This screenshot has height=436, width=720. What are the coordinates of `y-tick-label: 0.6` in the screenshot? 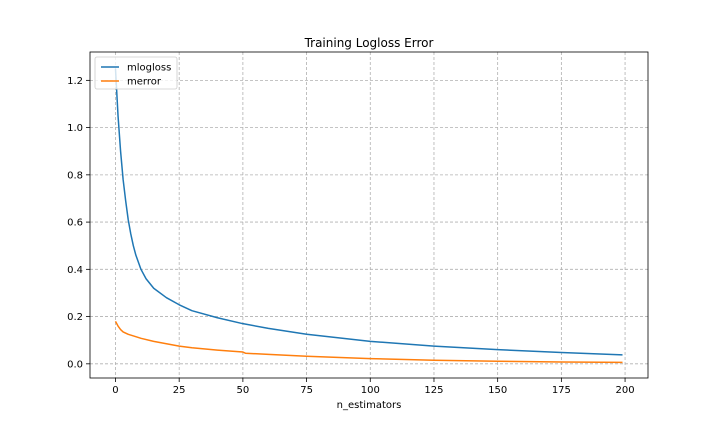 It's located at (75, 223).